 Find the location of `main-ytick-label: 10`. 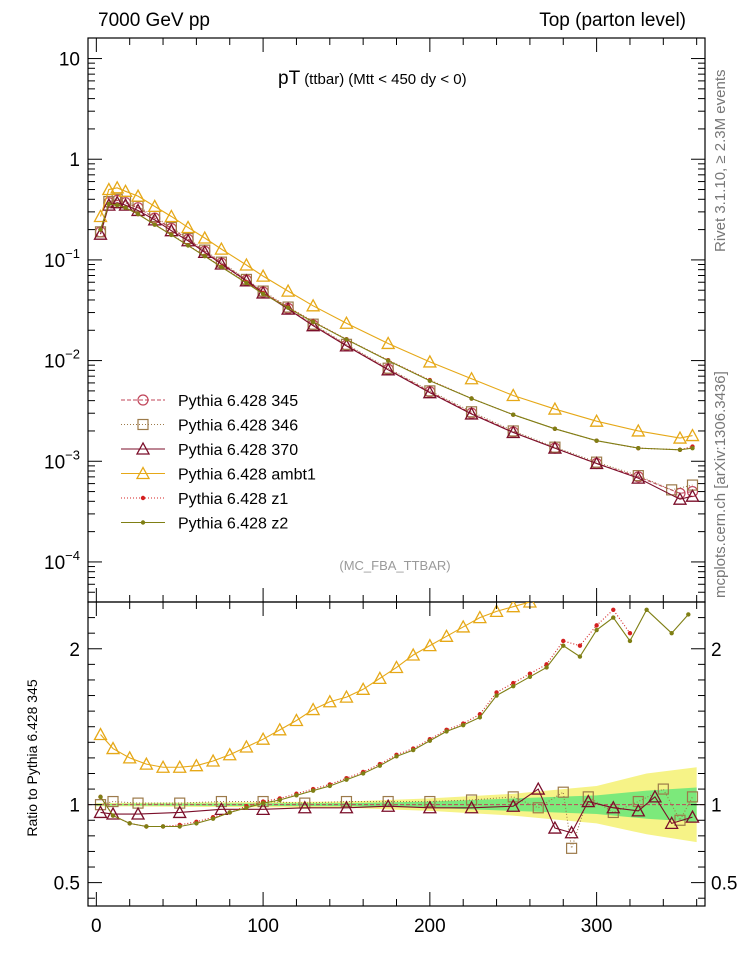

main-ytick-label: 10 is located at coordinates (69, 60).